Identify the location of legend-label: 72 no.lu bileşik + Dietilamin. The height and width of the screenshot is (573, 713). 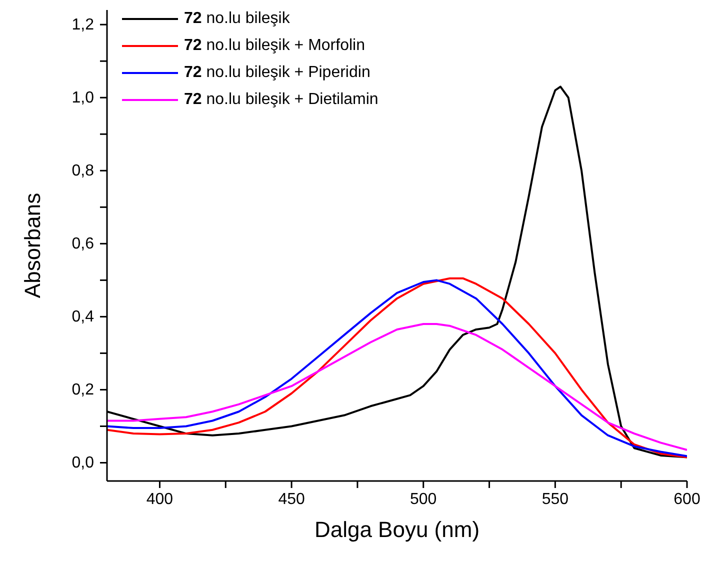
(281, 99).